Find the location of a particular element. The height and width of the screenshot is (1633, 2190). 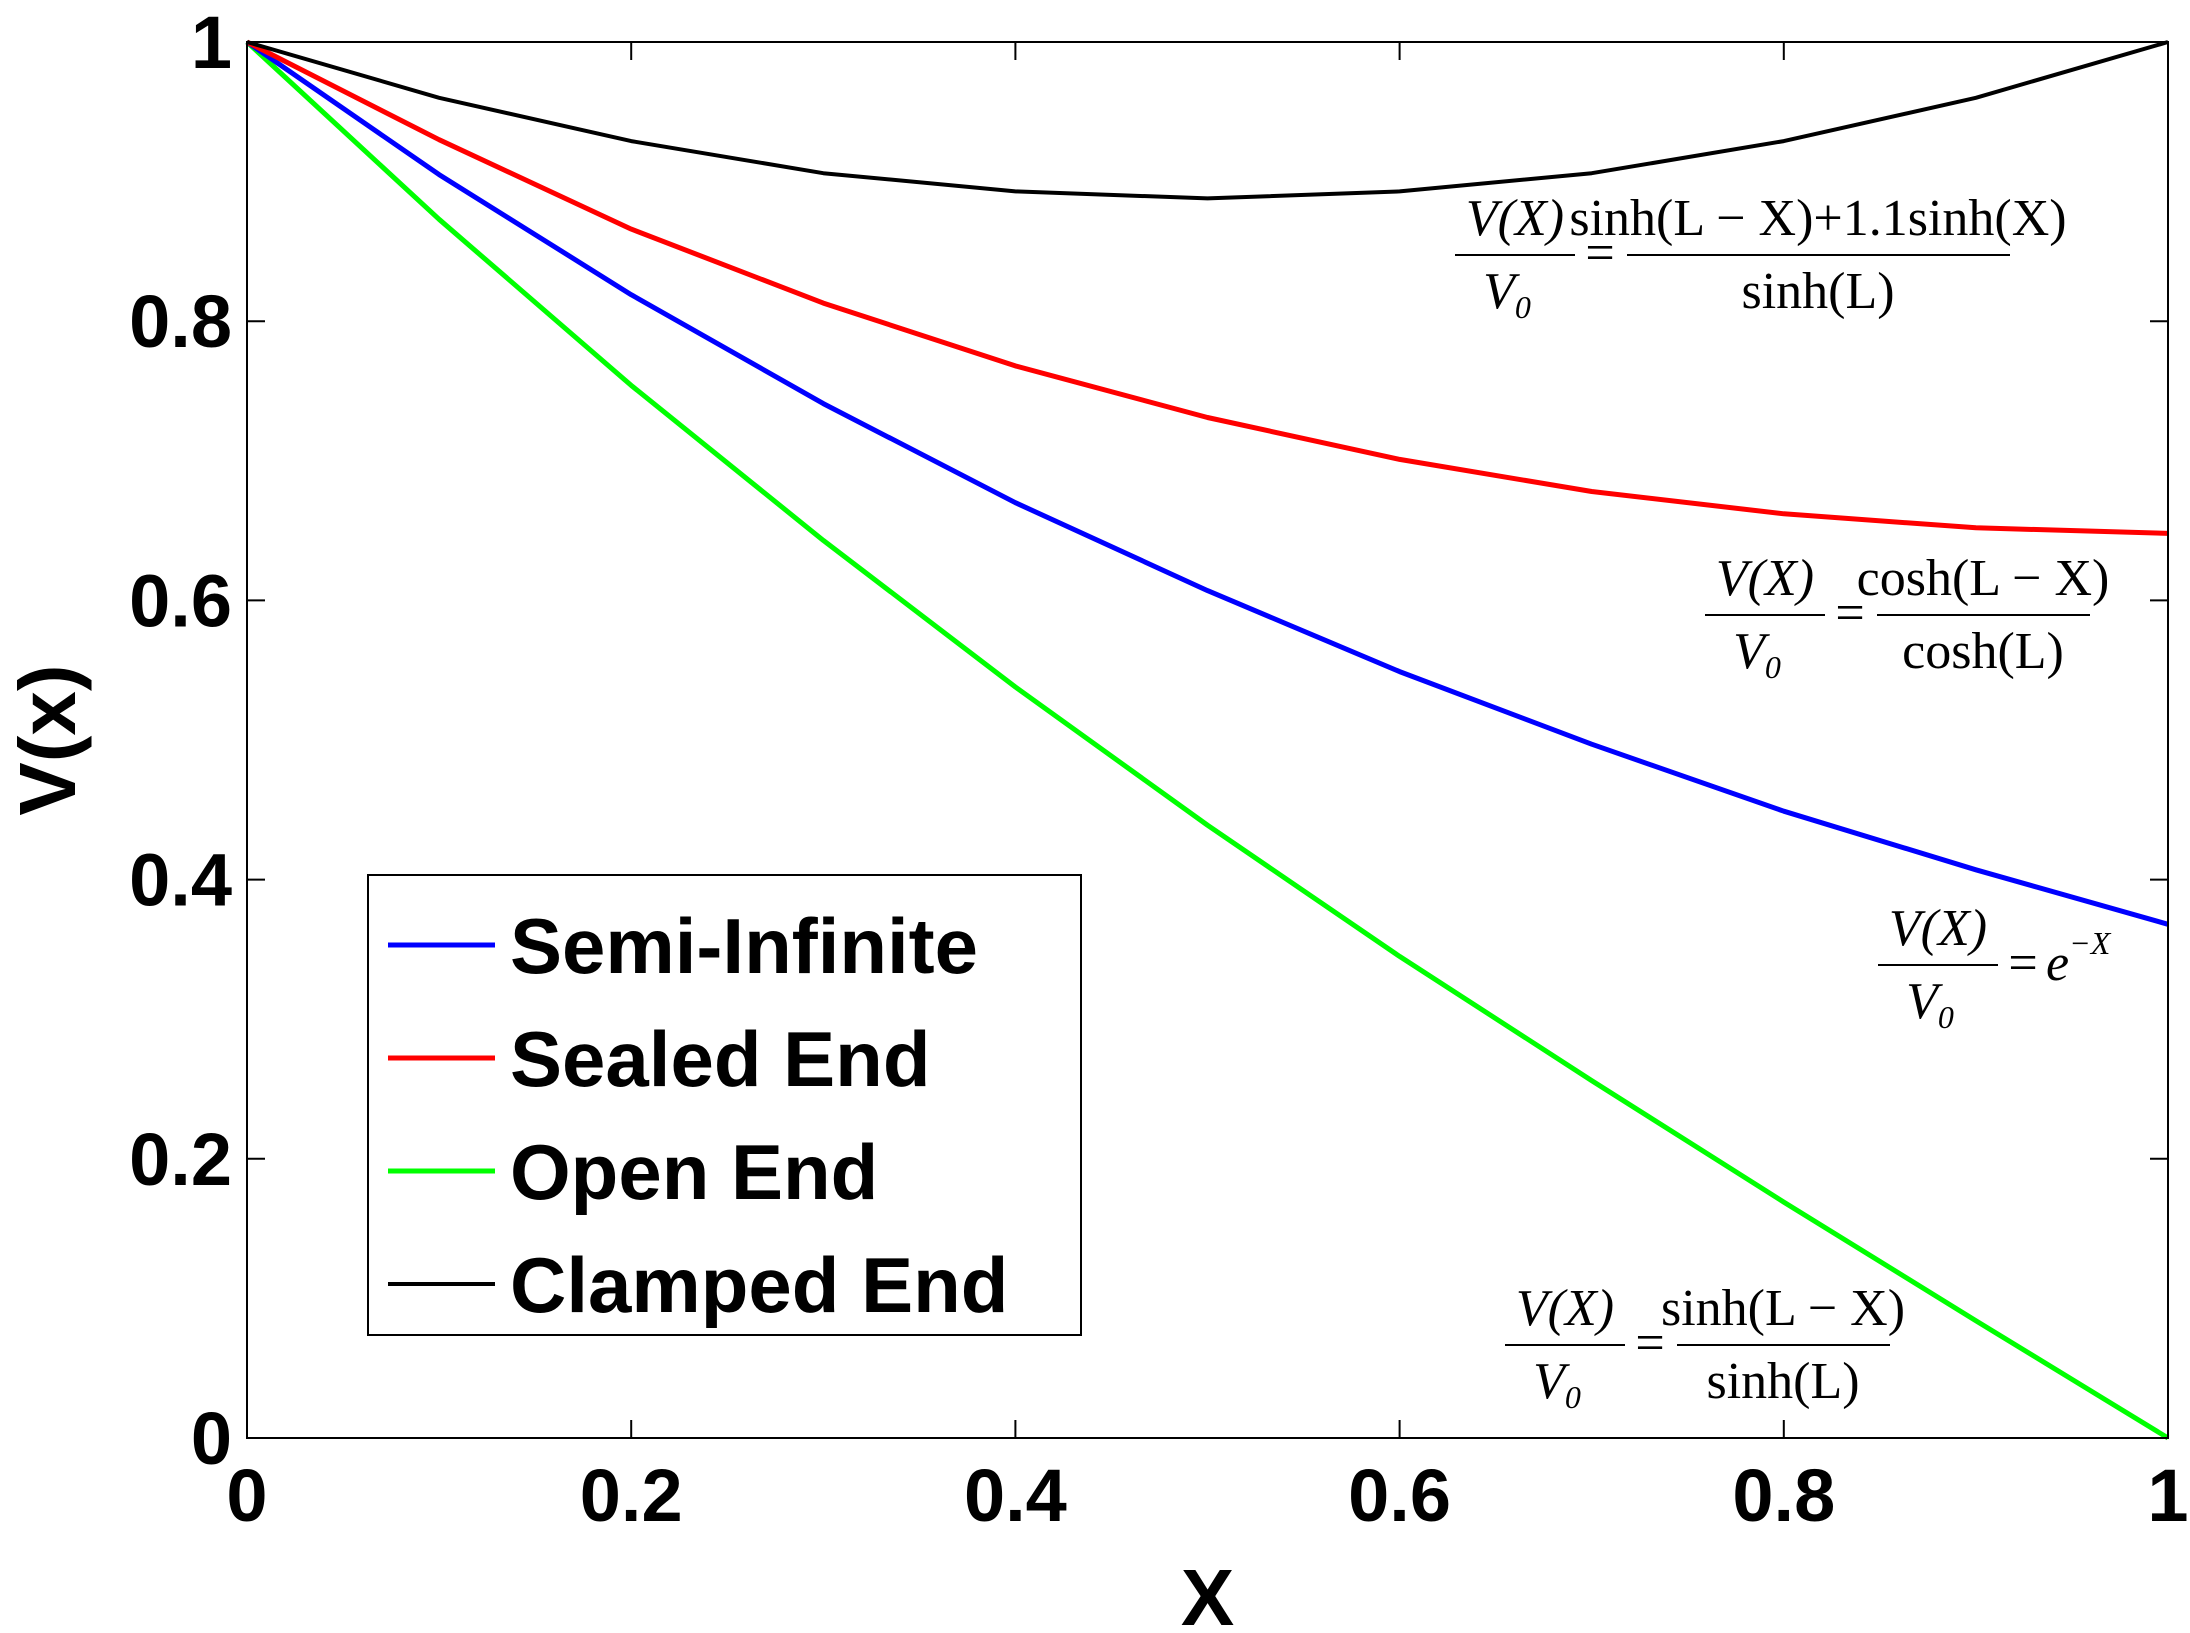

equation-open-end: V(X) V0 = sinh(L − X) sinh(L) is located at coordinates (1705, 1347).